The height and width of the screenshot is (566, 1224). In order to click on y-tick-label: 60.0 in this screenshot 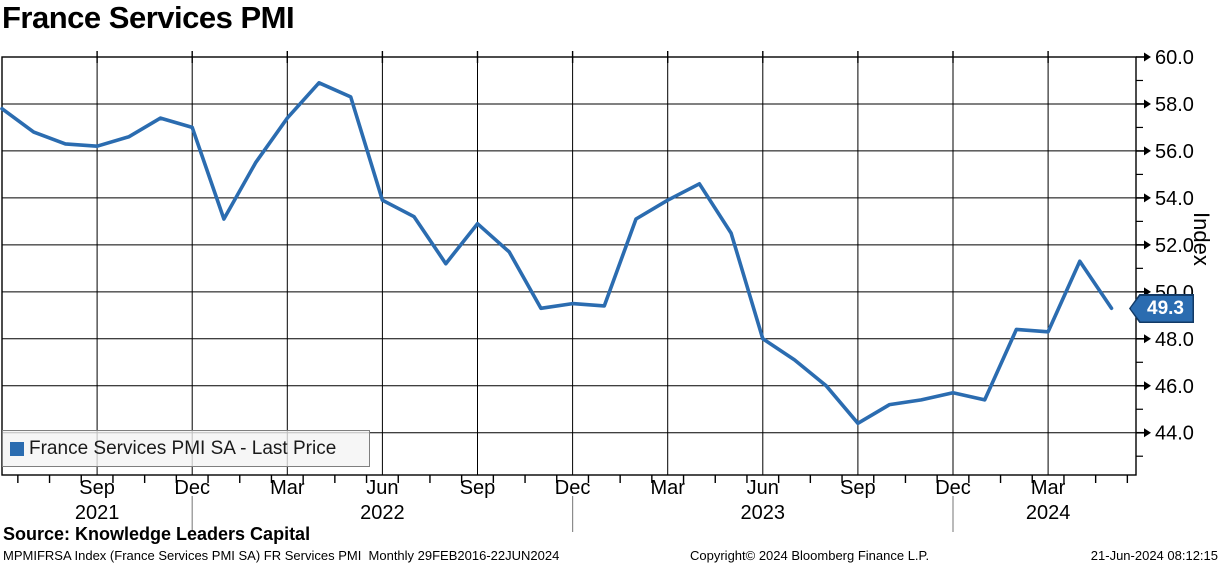, I will do `click(1174, 58)`.